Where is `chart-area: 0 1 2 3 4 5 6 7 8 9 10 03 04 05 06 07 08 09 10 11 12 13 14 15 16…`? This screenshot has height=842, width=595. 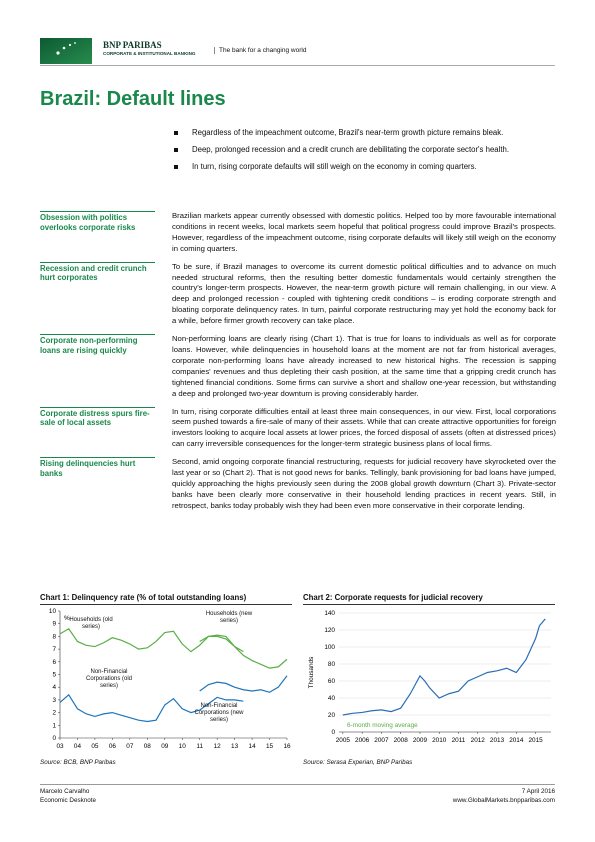
chart-area: 0 1 2 3 4 5 6 7 8 9 10 03 04 05 06 07 08 09 10 11 12 13 14 15 16… is located at coordinates (166, 681).